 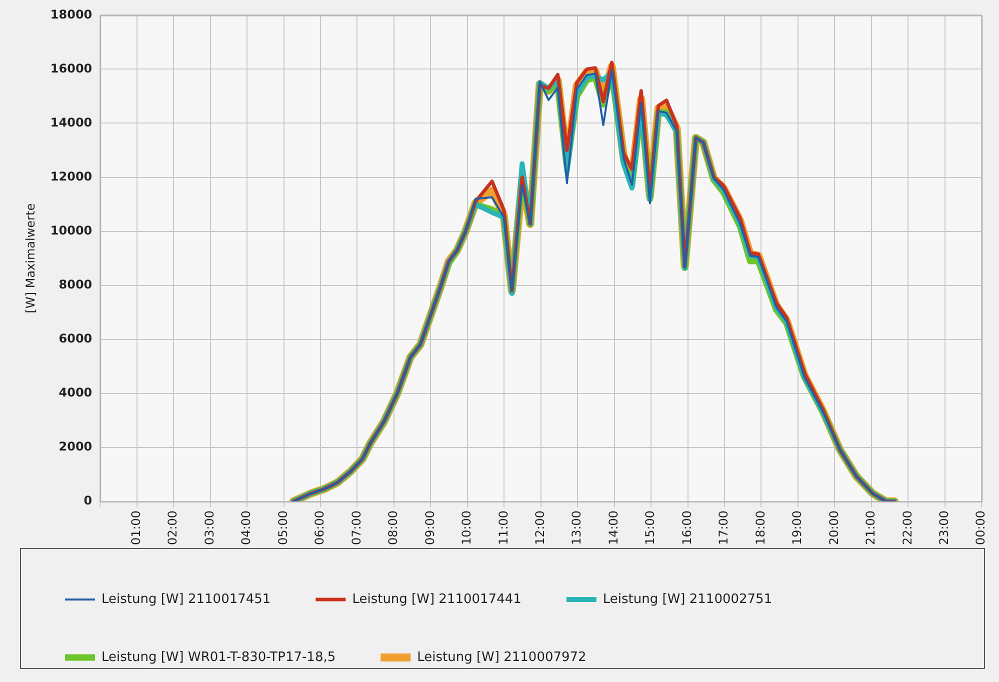 What do you see at coordinates (833, 528) in the screenshot?
I see `x-tick-label: 20:00` at bounding box center [833, 528].